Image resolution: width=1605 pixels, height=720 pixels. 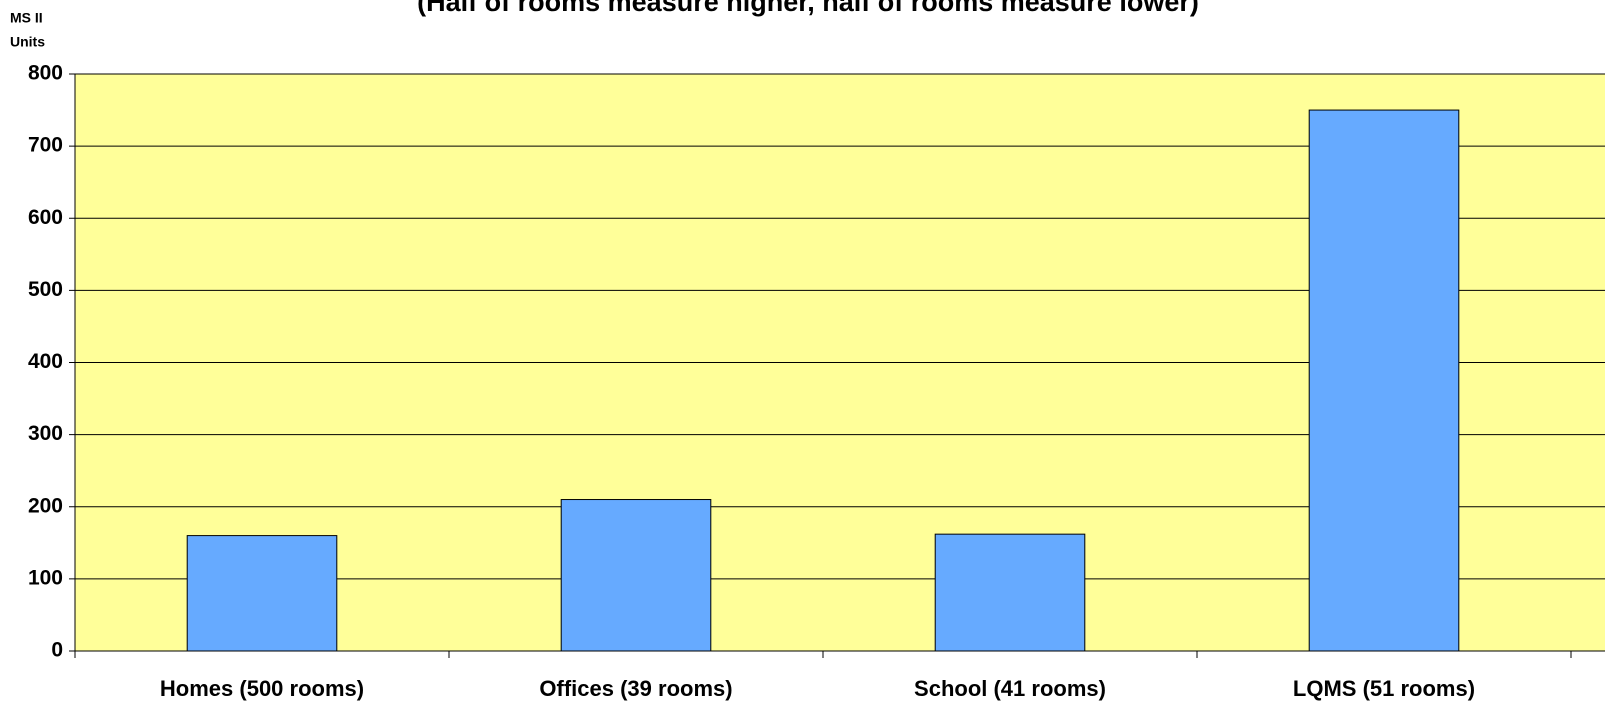 What do you see at coordinates (1384, 688) in the screenshot?
I see `x-tick-label: LQMS (51 rooms)` at bounding box center [1384, 688].